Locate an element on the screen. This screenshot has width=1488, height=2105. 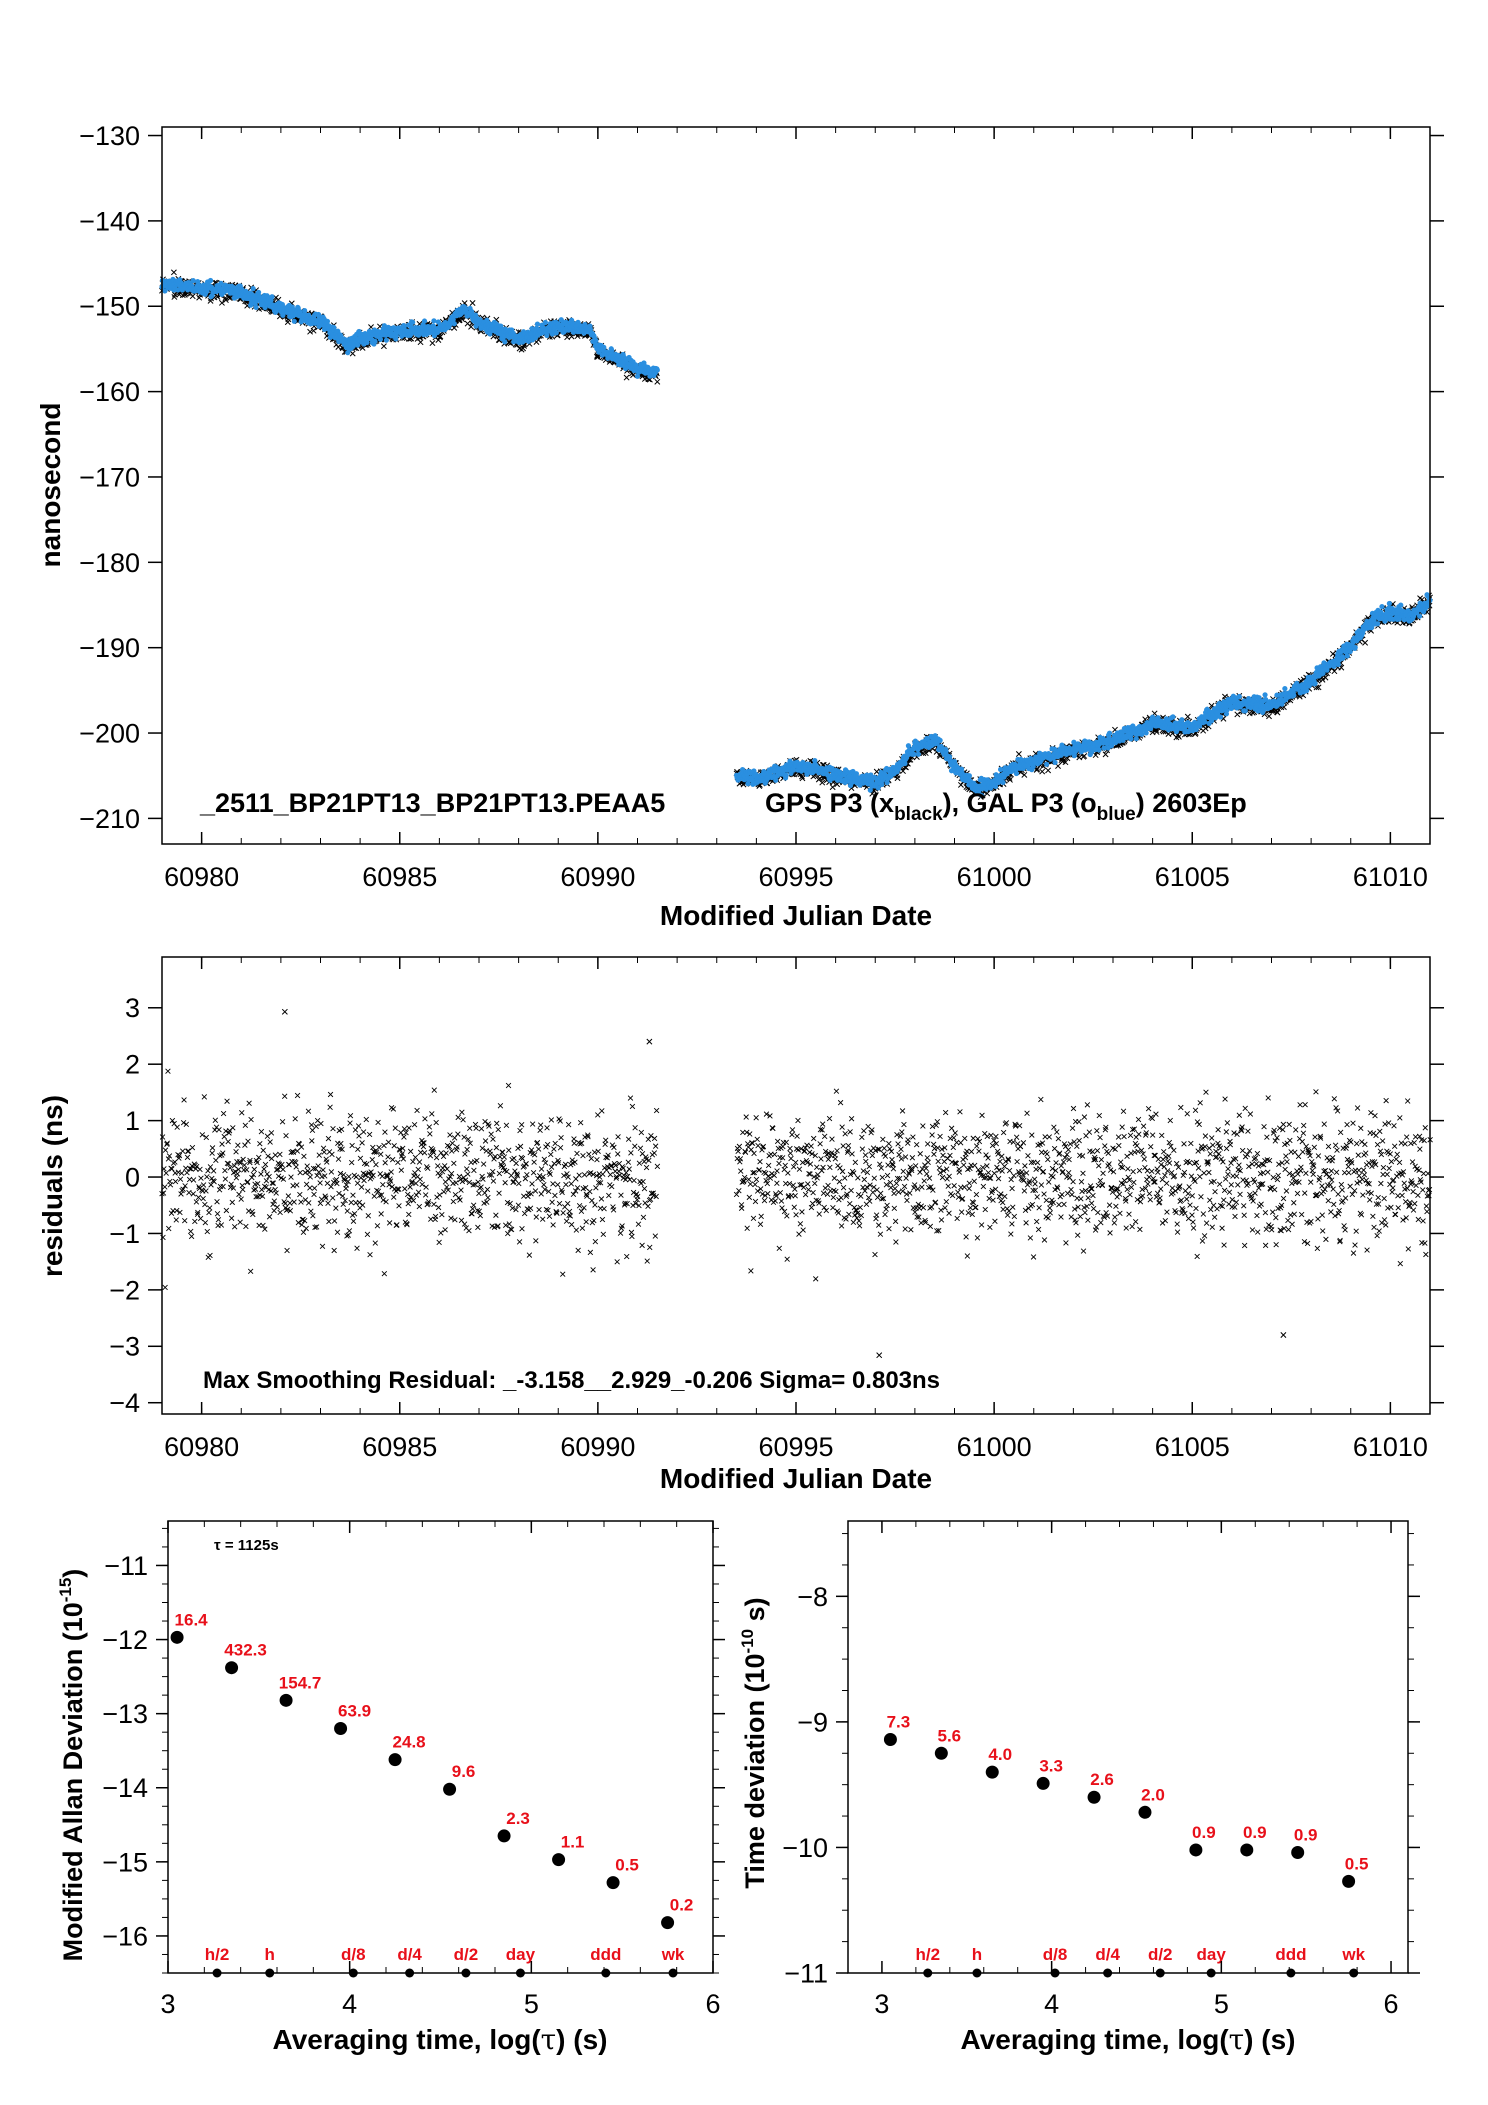
legend-gps-subscript: black is located at coordinates (918, 814).